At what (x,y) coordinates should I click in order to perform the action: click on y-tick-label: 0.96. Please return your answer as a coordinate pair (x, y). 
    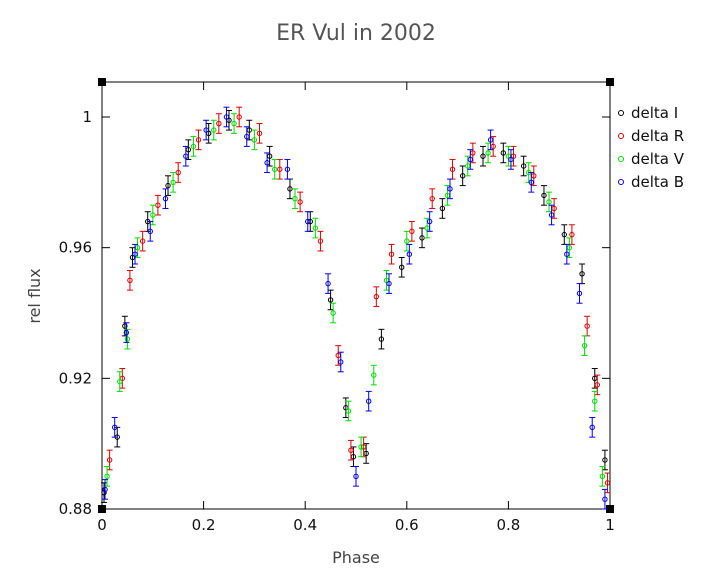
    Looking at the image, I should click on (75, 248).